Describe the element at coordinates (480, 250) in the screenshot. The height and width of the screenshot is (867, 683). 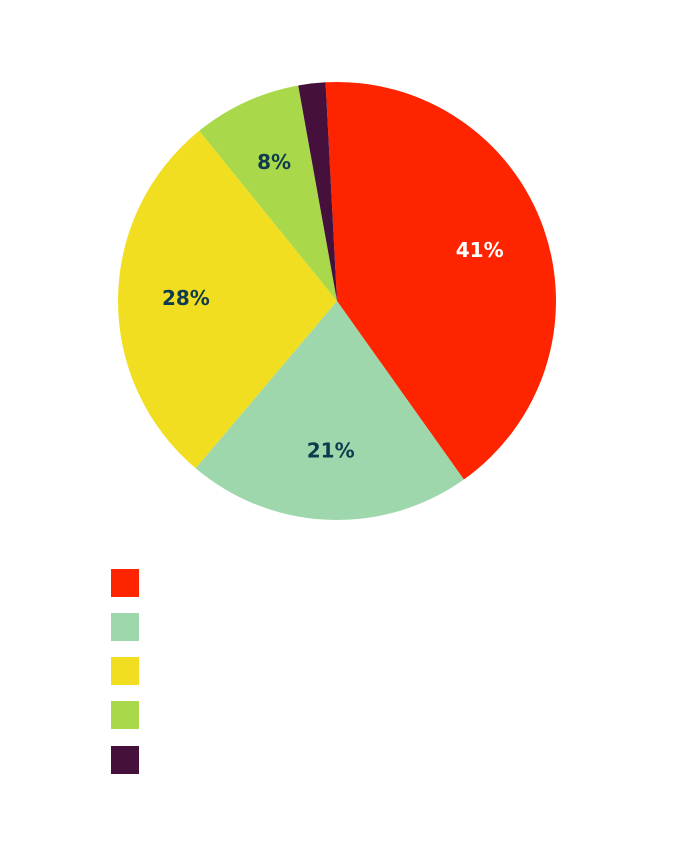
I see `slice-label-0: 41%` at that location.